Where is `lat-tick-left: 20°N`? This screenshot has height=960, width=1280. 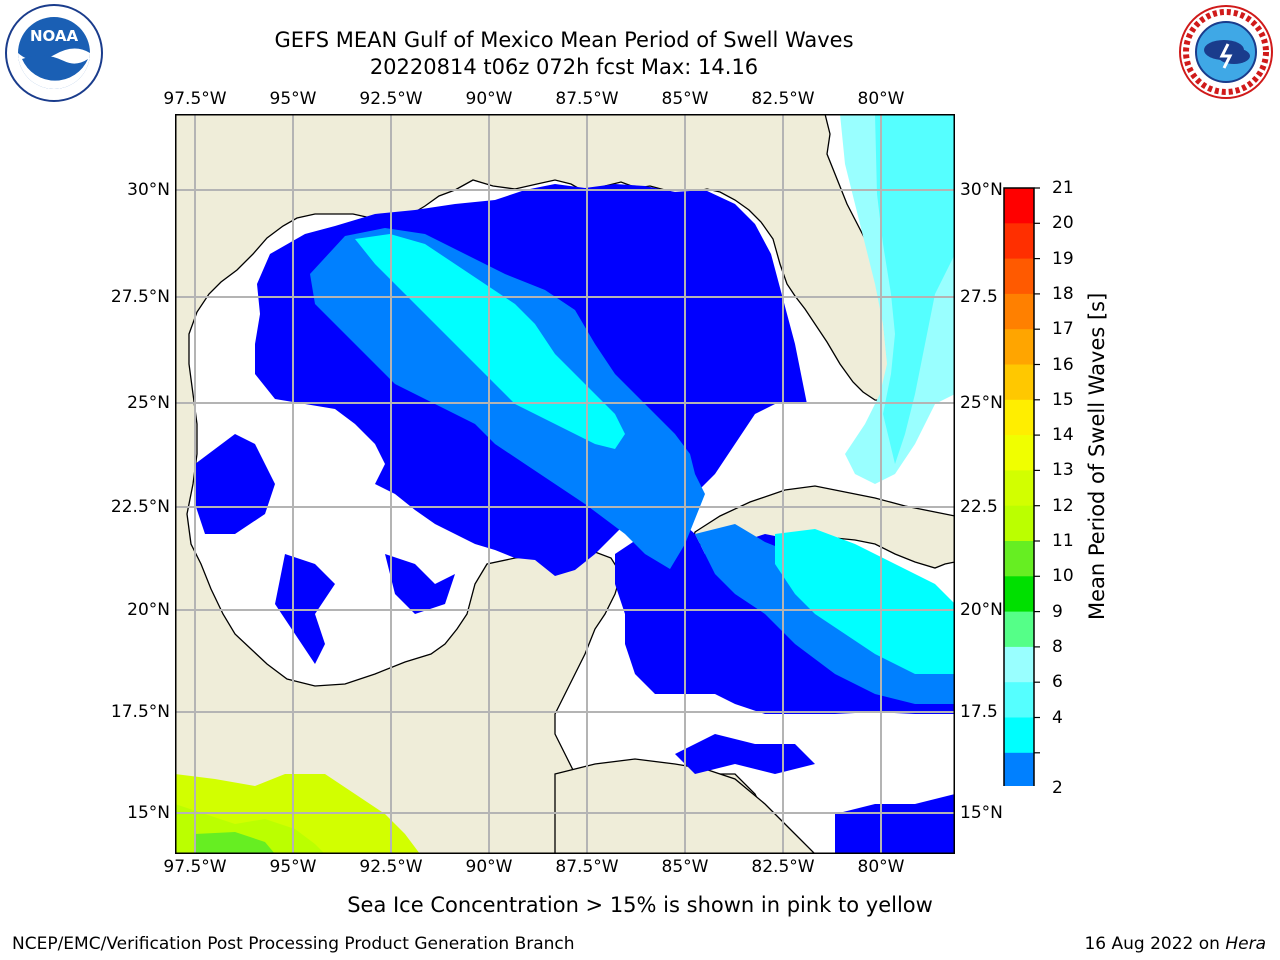
lat-tick-left: 20°N is located at coordinates (148, 610).